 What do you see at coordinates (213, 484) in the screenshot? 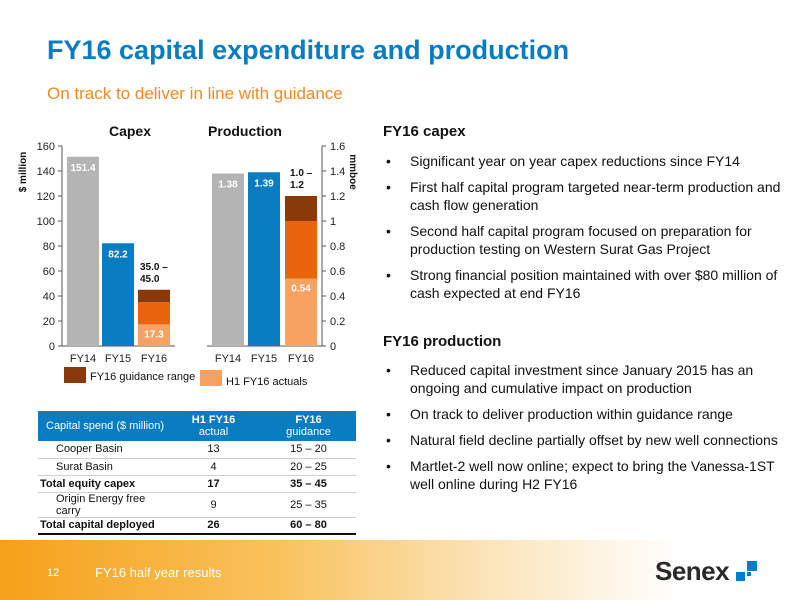
I see `table-cell-actual: 17` at bounding box center [213, 484].